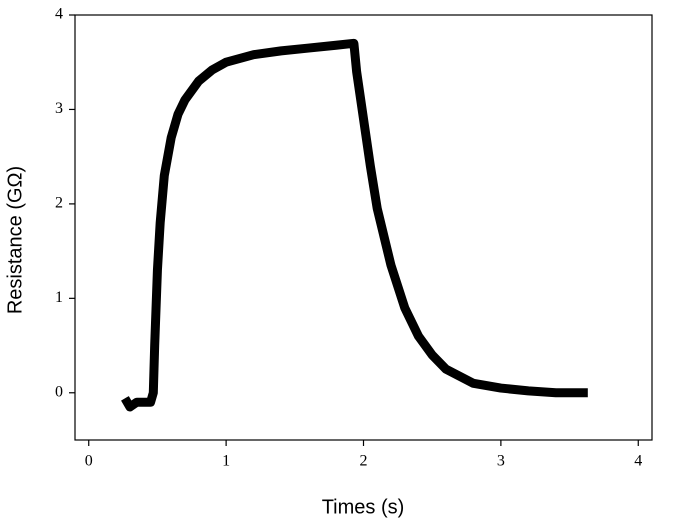  I want to click on x-tick-label: 1, so click(226, 461).